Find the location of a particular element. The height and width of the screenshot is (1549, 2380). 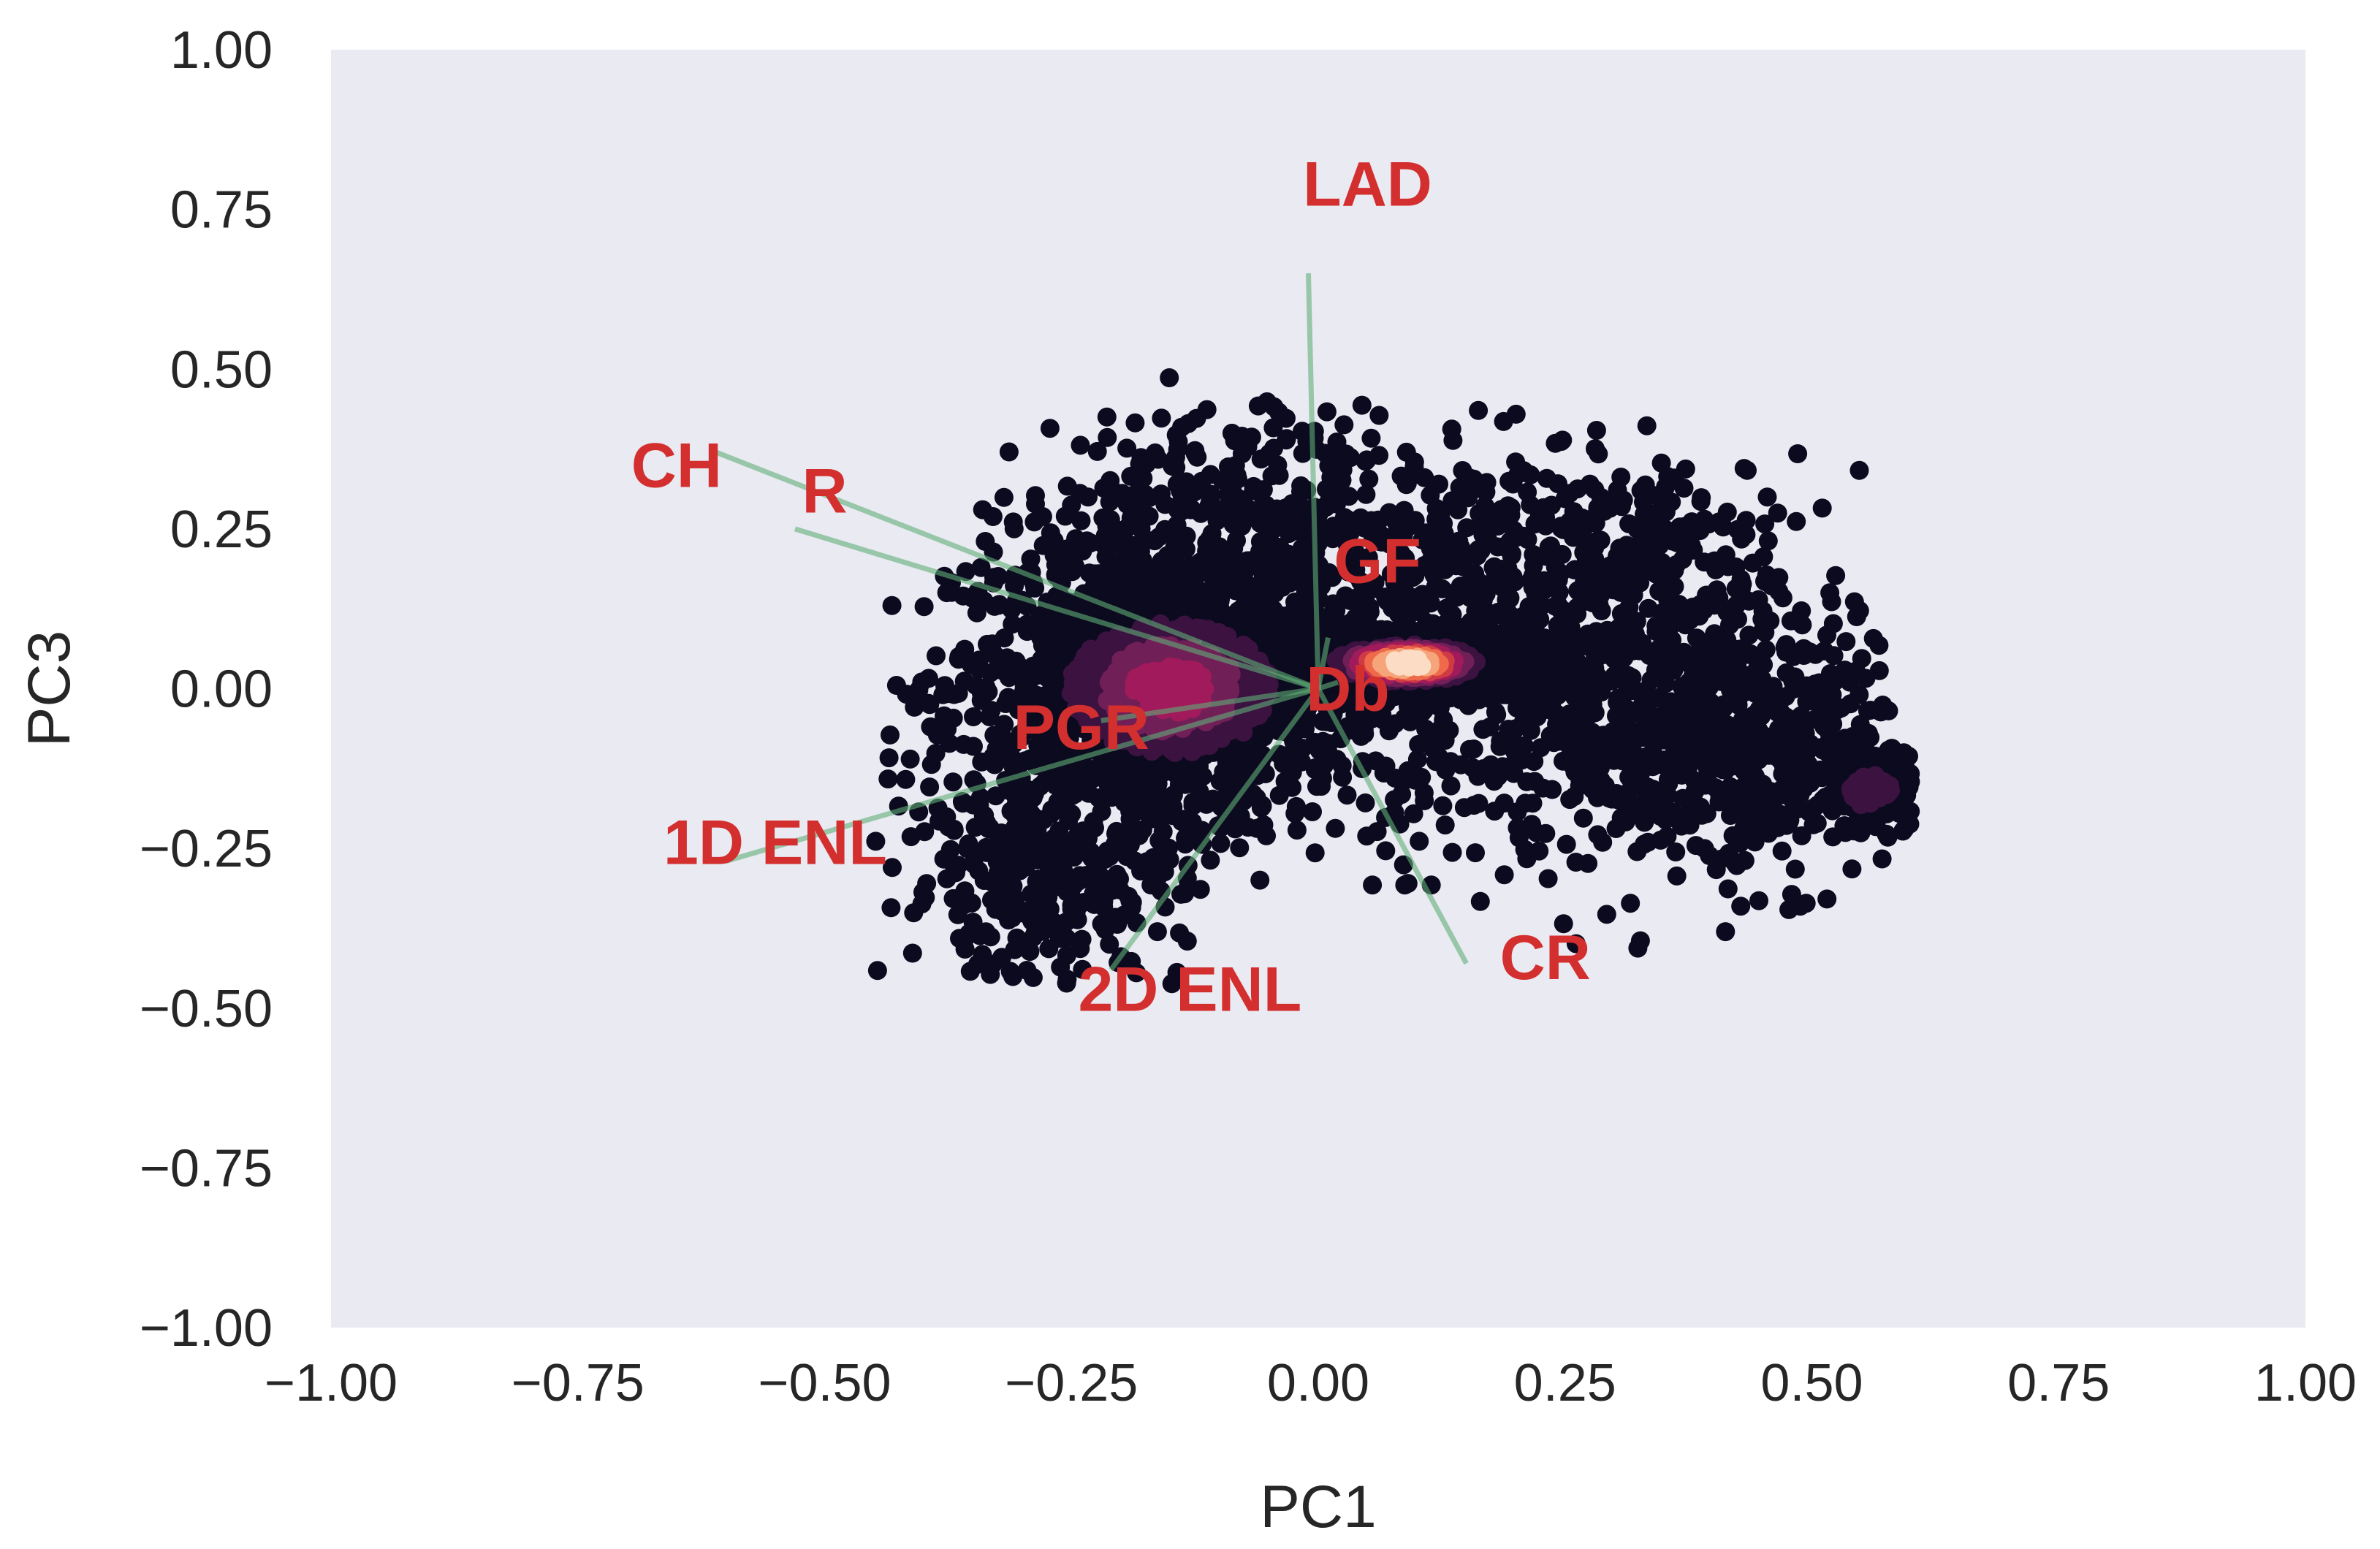

x-tick-label: 1.00 is located at coordinates (2305, 1383).